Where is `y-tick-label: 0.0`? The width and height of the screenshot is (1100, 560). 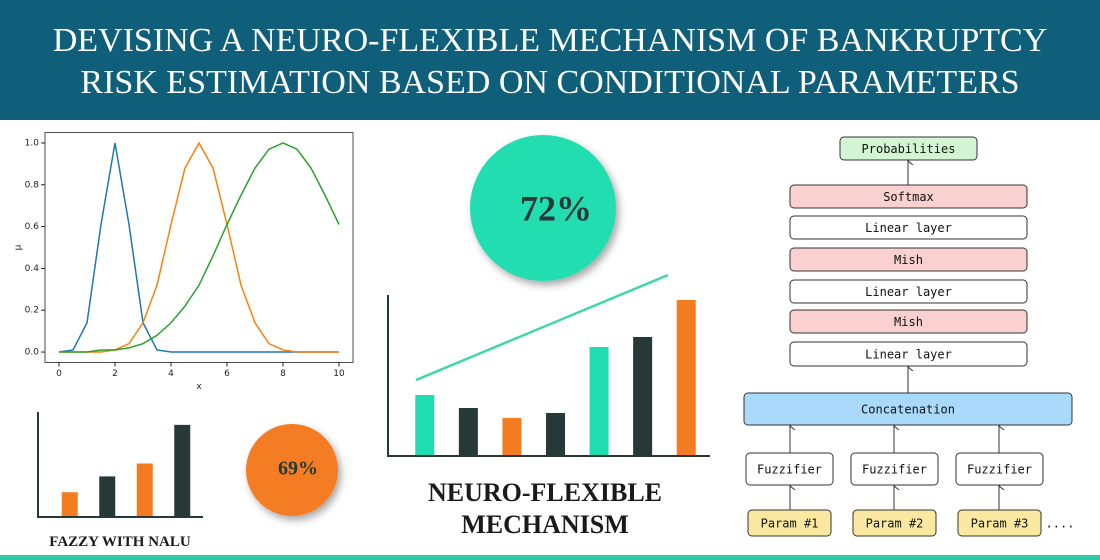 y-tick-label: 0.0 is located at coordinates (32, 353).